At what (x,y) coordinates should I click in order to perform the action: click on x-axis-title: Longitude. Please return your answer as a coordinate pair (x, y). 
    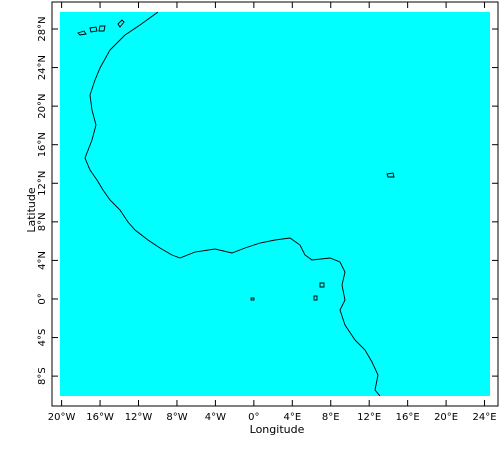
    Looking at the image, I should click on (277, 429).